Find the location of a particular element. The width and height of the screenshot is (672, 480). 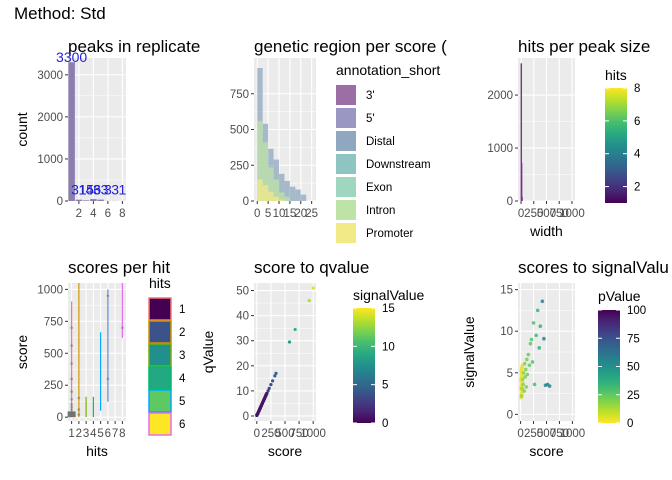

legend-label: Intron is located at coordinates (380, 211).